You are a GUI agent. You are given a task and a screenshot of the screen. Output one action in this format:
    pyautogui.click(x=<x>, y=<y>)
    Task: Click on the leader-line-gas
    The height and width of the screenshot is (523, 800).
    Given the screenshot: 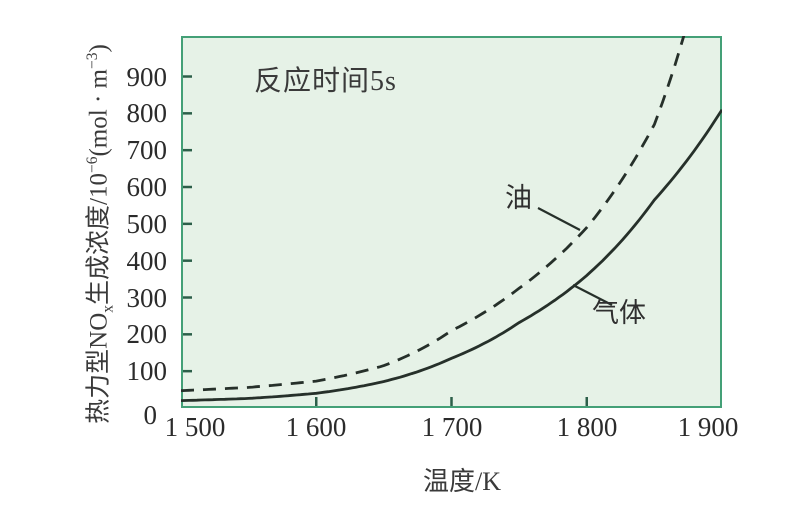 What is the action you would take?
    pyautogui.click(x=592, y=295)
    